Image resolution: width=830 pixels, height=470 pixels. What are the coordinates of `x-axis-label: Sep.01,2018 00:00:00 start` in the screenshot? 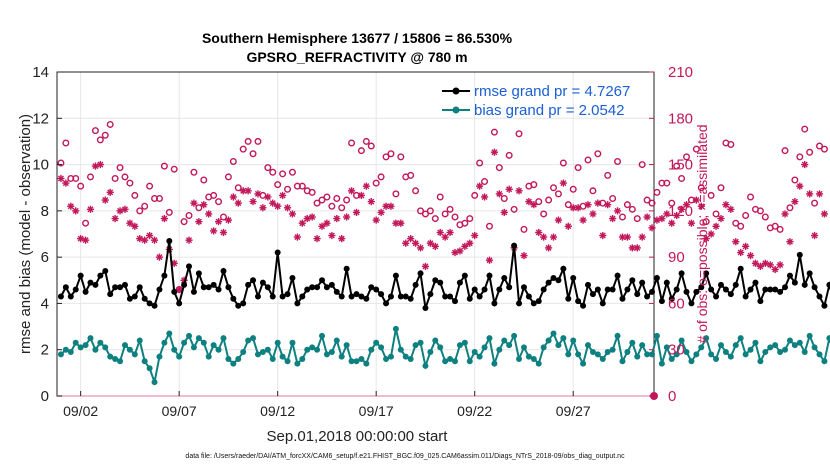 It's located at (358, 436).